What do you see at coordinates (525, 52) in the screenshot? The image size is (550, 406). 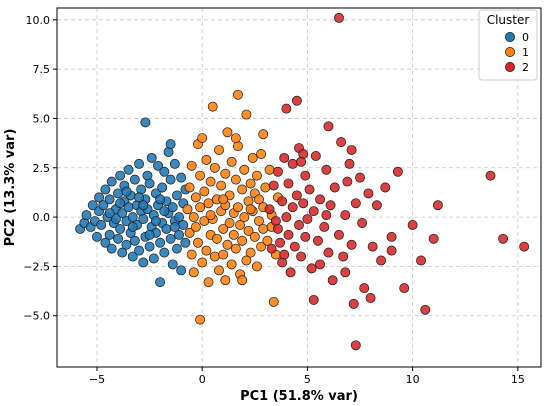 I see `legend-label-1: 1` at bounding box center [525, 52].